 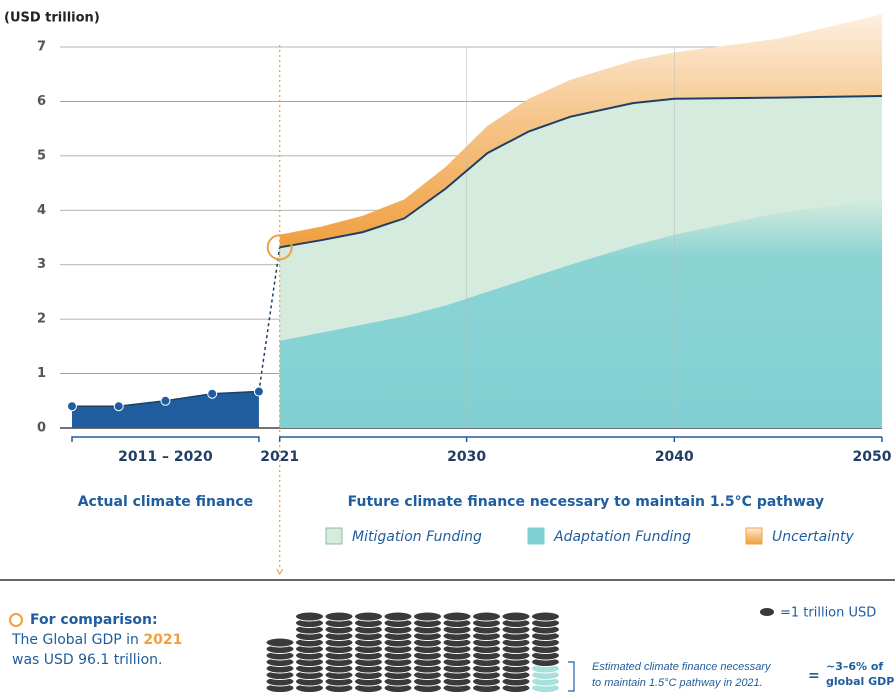 I want to click on note-line2: to maintain 1.5°C pathway in 2021., so click(x=677, y=683).